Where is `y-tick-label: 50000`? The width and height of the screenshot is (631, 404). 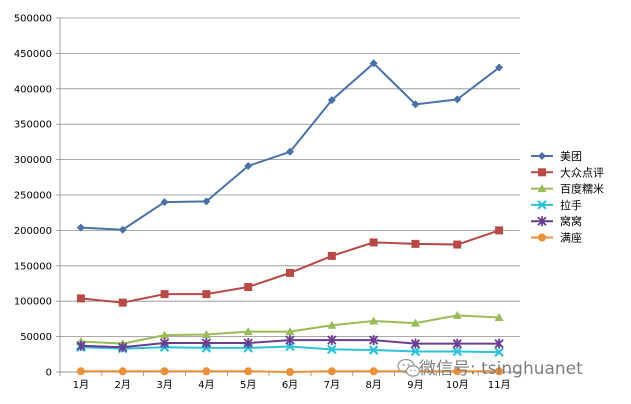 y-tick-label: 50000 is located at coordinates (36, 337).